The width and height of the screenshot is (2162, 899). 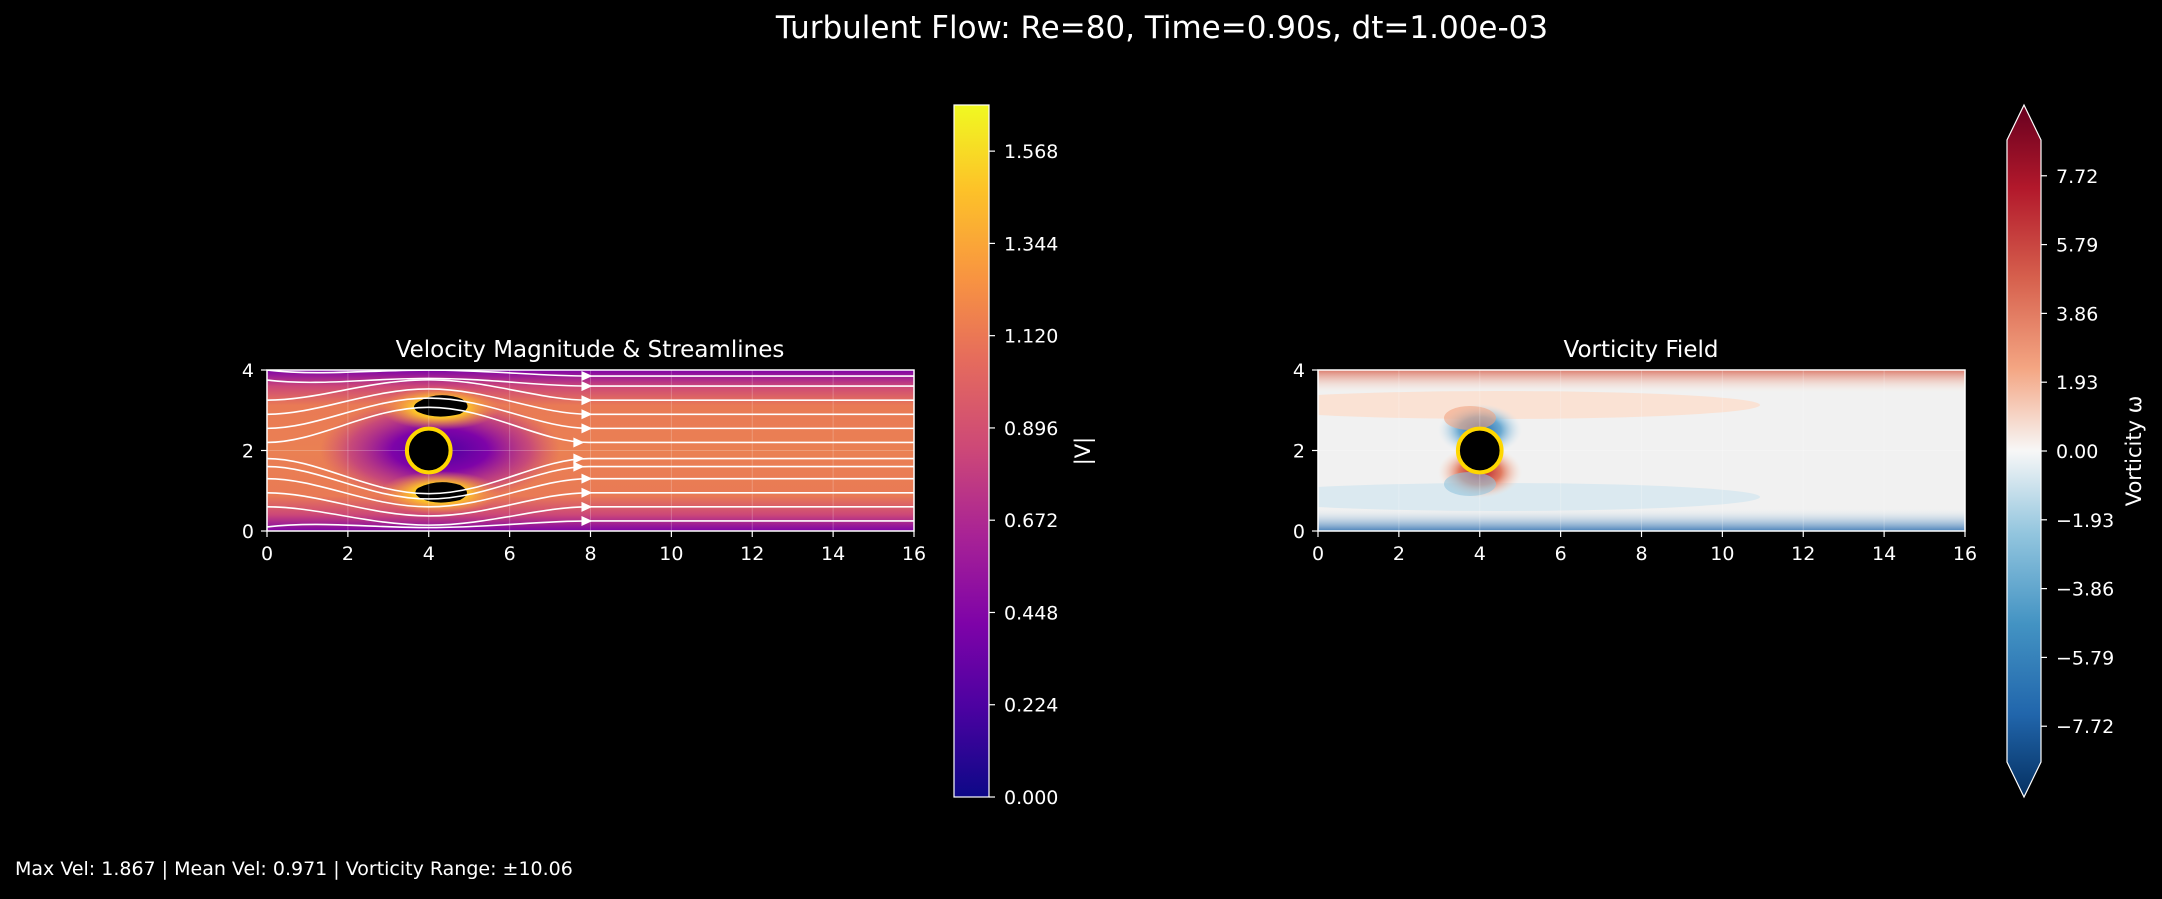 I want to click on vorticity-colorbar-ticks: −7.72 −5.79 −3.86 −1.93 0.00 1.93 3.86 5.79 7.72, so click(x=2077, y=452).